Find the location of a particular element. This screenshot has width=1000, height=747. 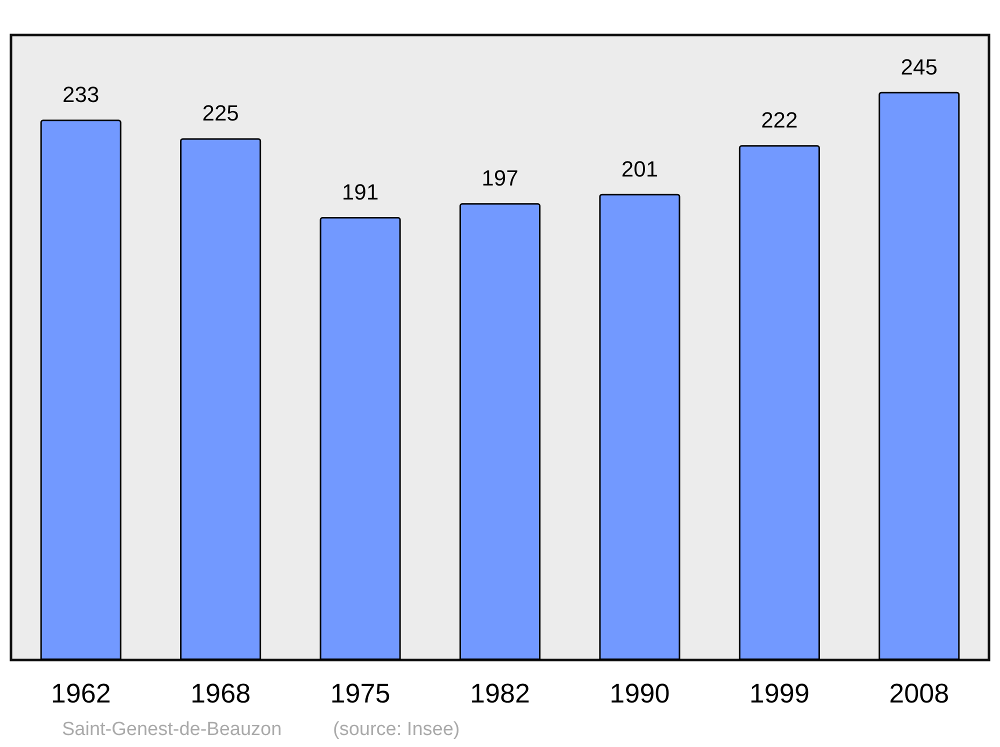

data-label: 201 is located at coordinates (639, 169).